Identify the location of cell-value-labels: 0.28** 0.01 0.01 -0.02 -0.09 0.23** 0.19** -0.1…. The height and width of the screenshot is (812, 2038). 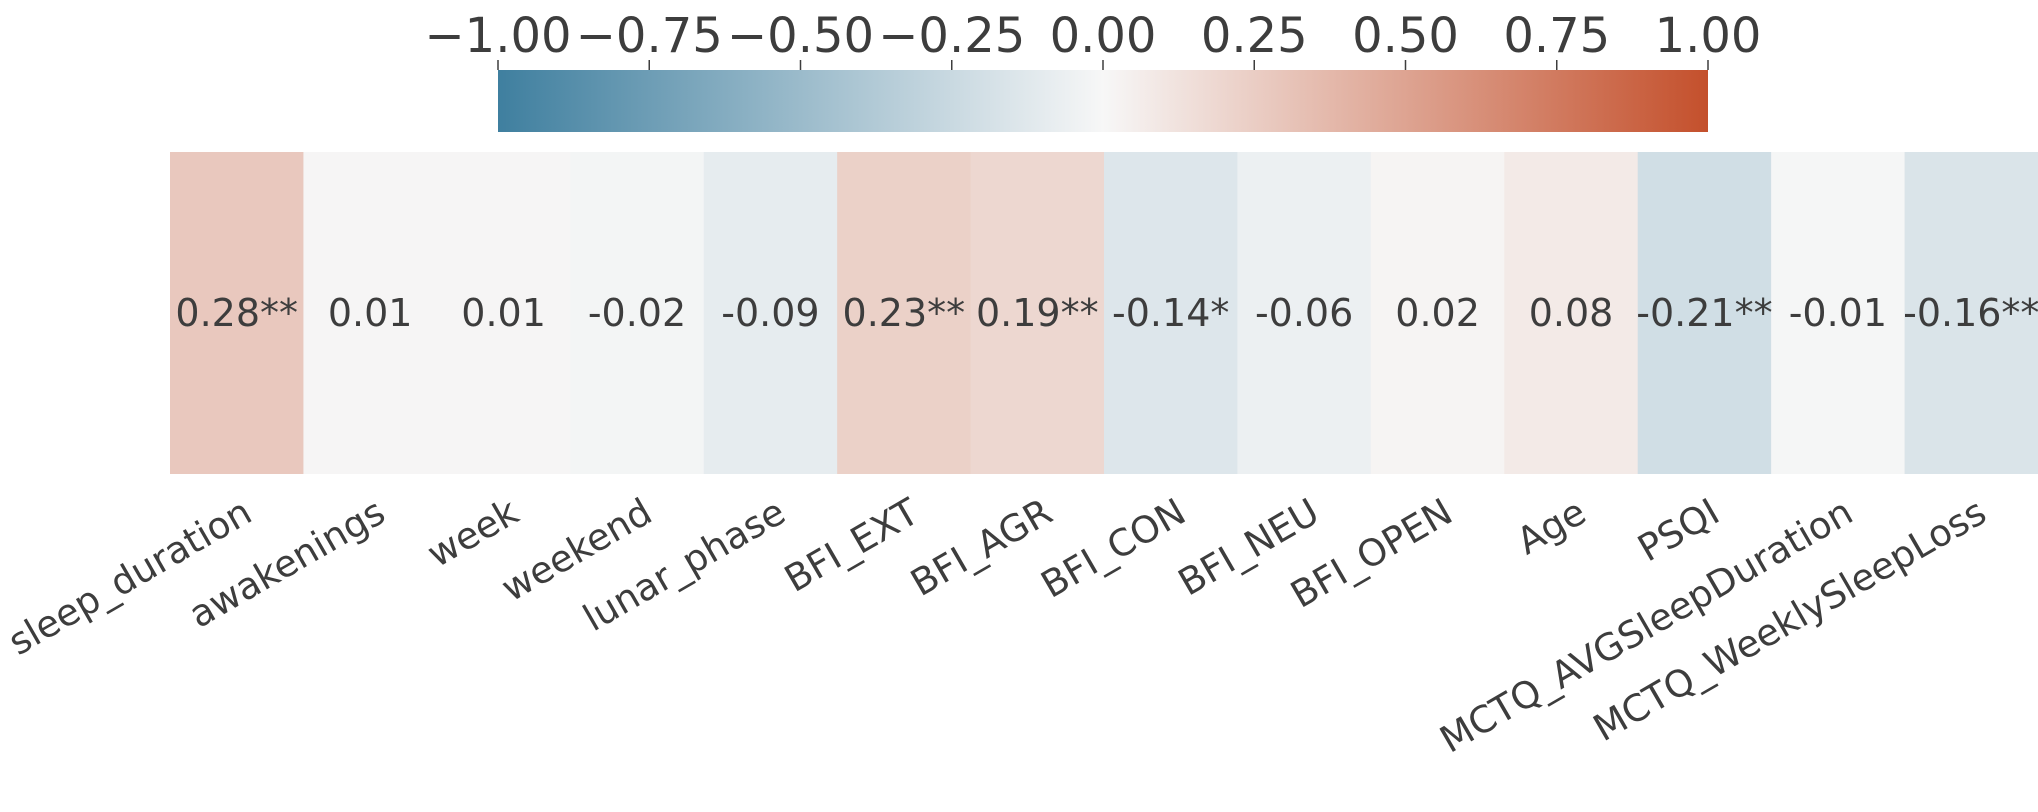
(1106, 313).